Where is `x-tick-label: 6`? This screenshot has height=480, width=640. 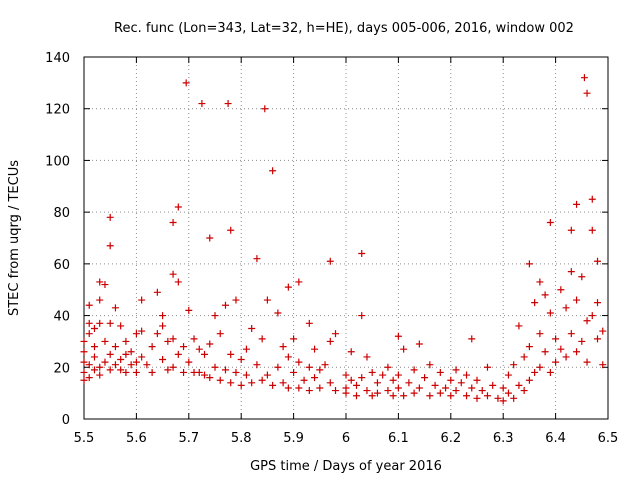 x-tick-label: 6 is located at coordinates (346, 438).